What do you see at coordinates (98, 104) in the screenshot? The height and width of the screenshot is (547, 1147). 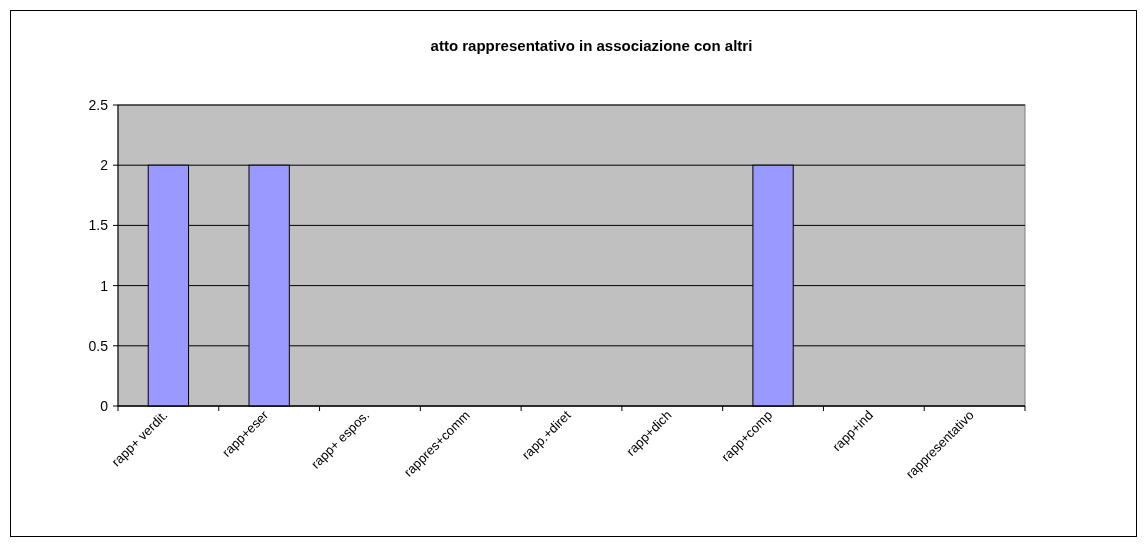 I see `y-tick-label: 2.5` at bounding box center [98, 104].